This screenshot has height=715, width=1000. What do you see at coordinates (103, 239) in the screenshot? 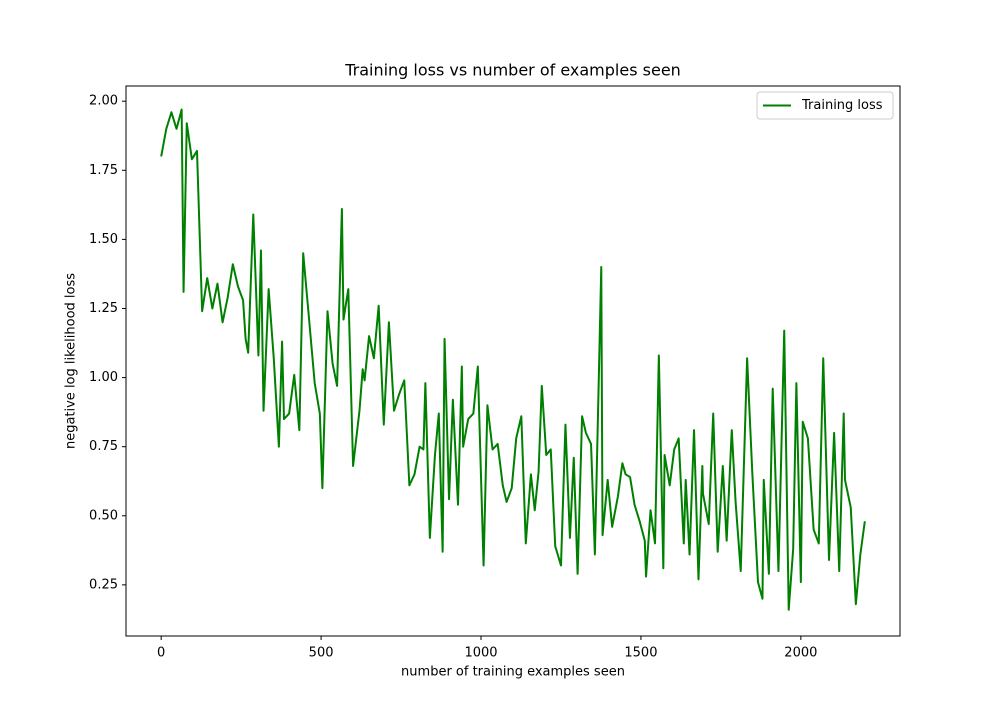
I see `y-tick-label: 1.50` at bounding box center [103, 239].